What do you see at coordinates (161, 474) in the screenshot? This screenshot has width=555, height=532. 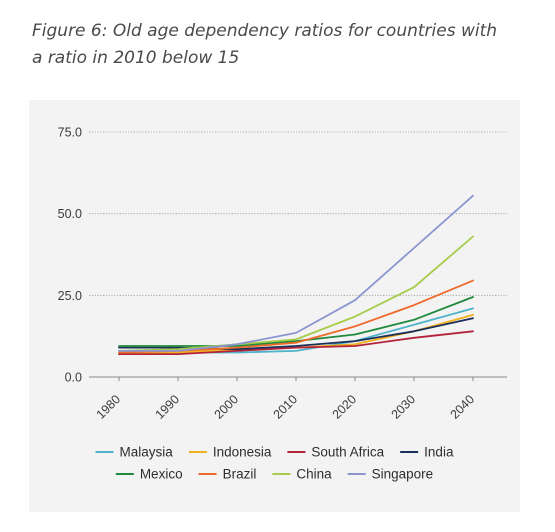 I see `legend-label: Mexico` at bounding box center [161, 474].